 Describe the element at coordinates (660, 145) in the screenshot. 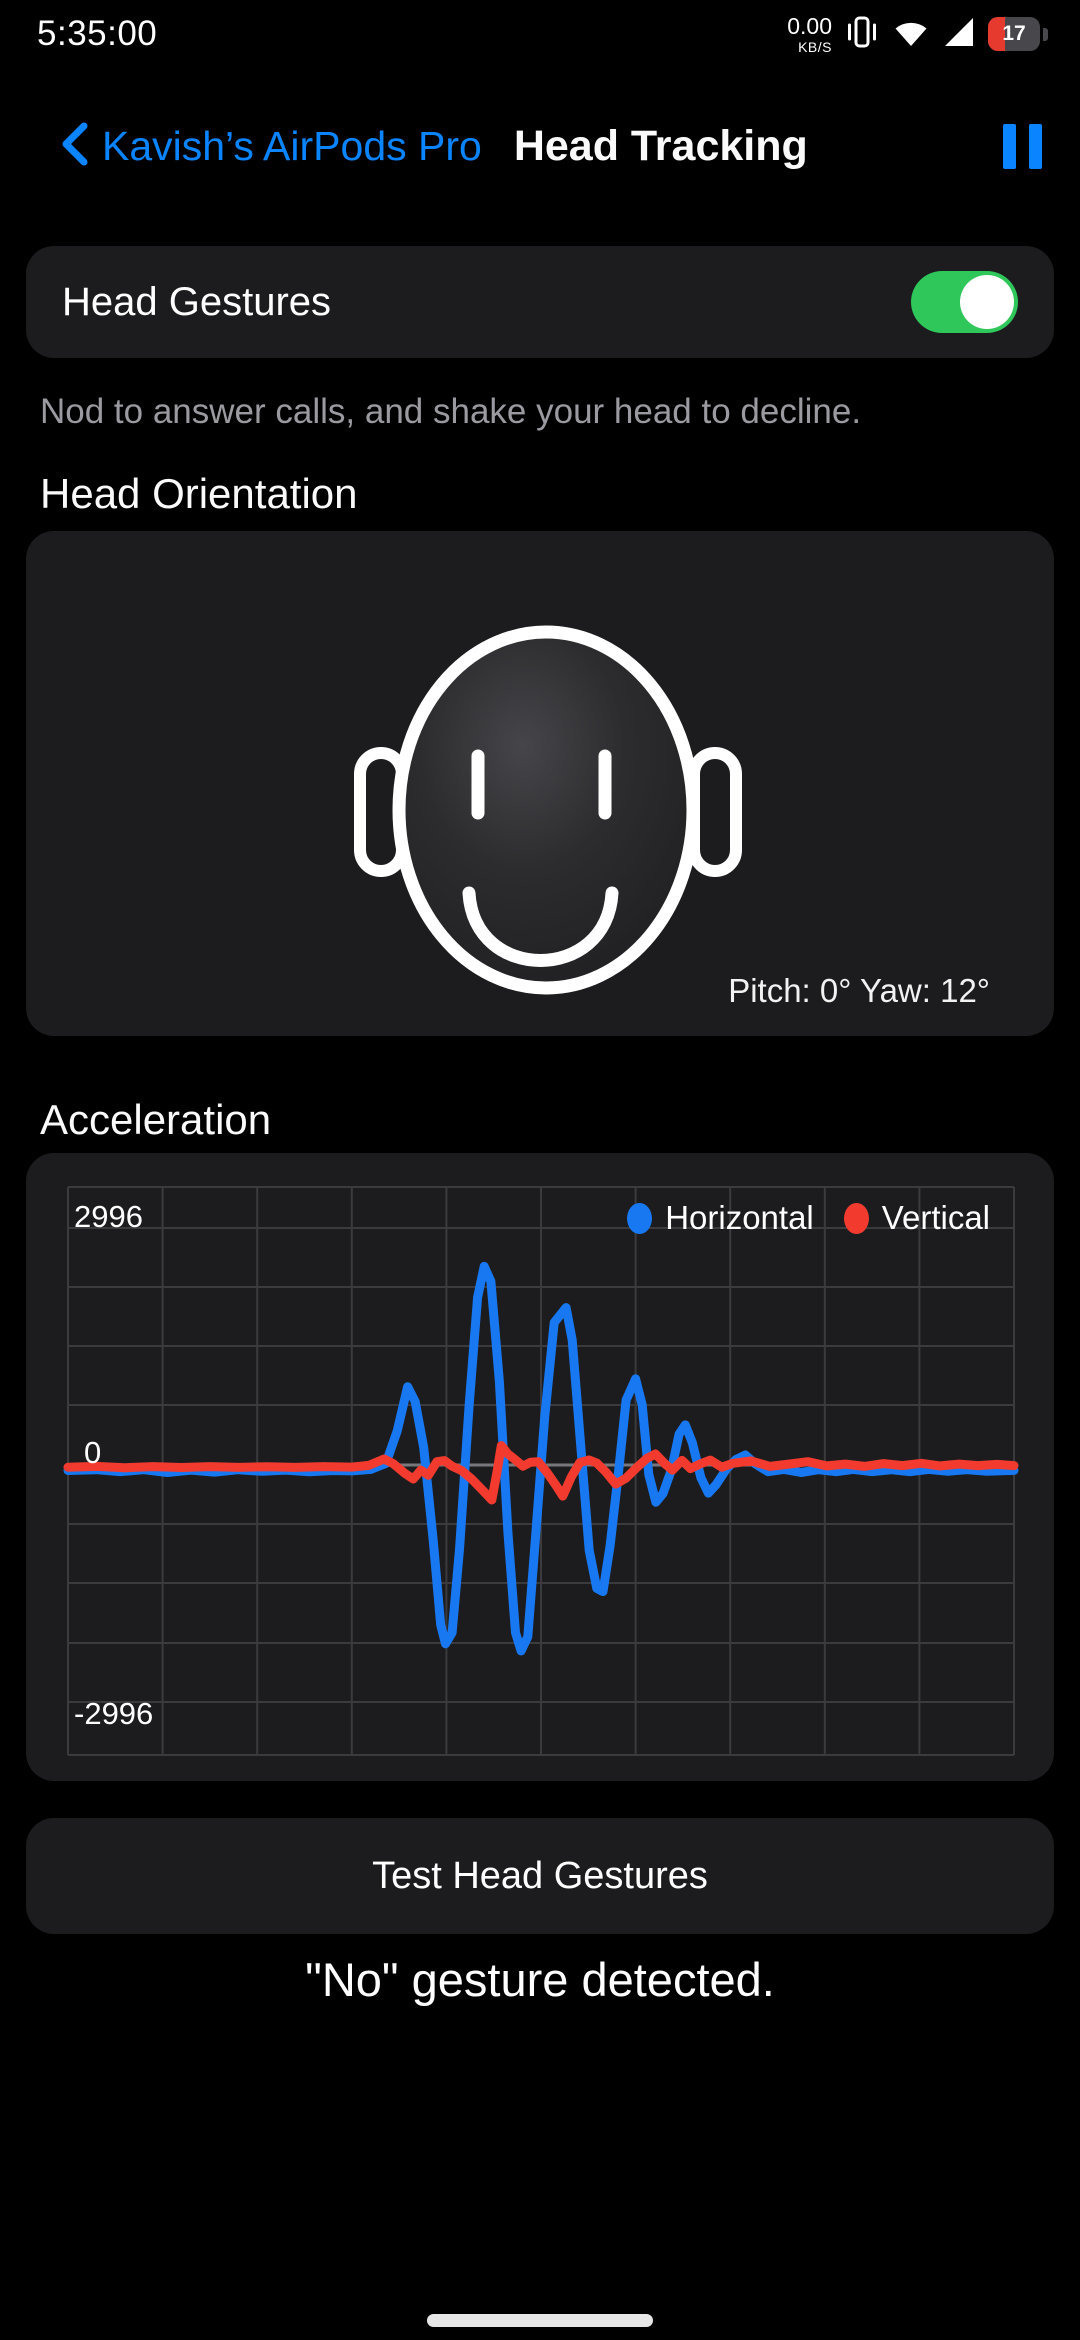

I see `page-title: Head Tracking` at that location.